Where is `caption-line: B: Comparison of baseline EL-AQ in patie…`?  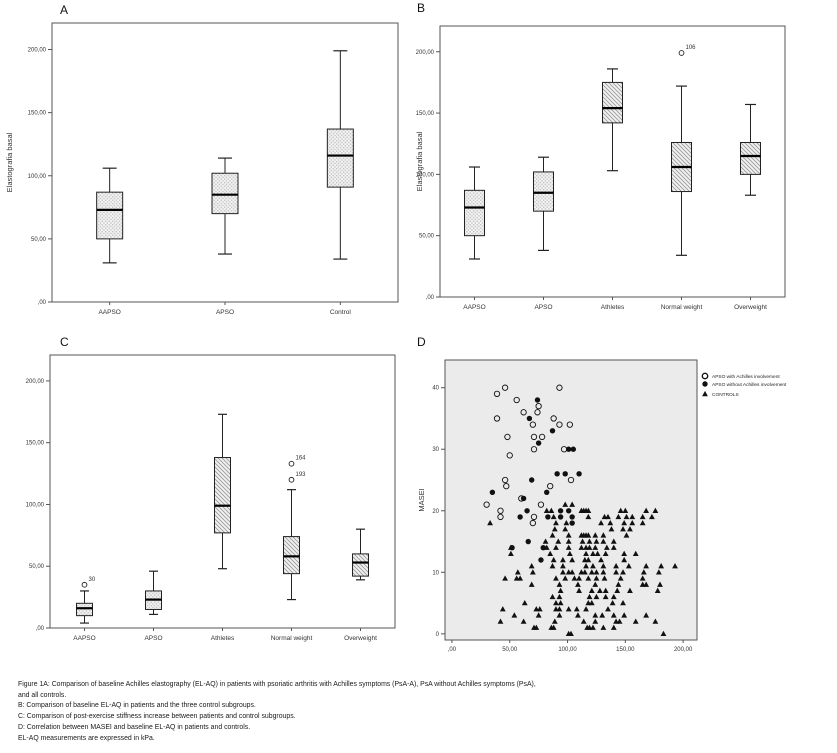 caption-line: B: Comparison of baseline EL-AQ in patie… is located at coordinates (137, 706).